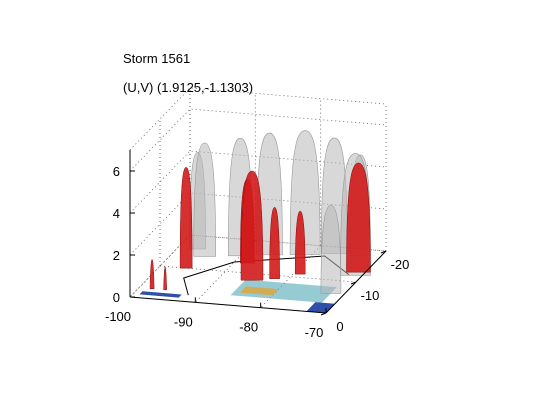 This screenshot has width=533, height=405. I want to click on ground-field-east, so click(320, 307).